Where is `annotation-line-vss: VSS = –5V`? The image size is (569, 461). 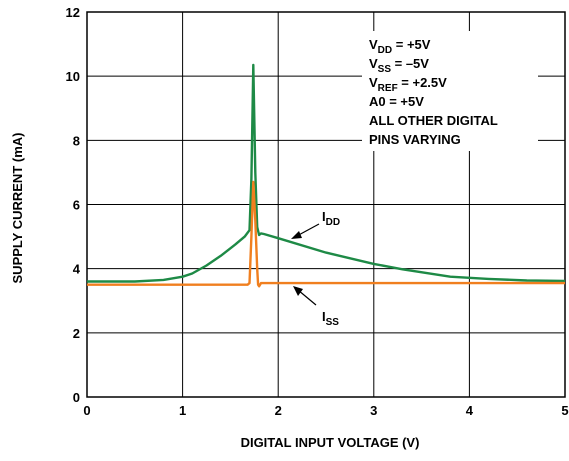
annotation-line-vss: VSS = –5V is located at coordinates (399, 65).